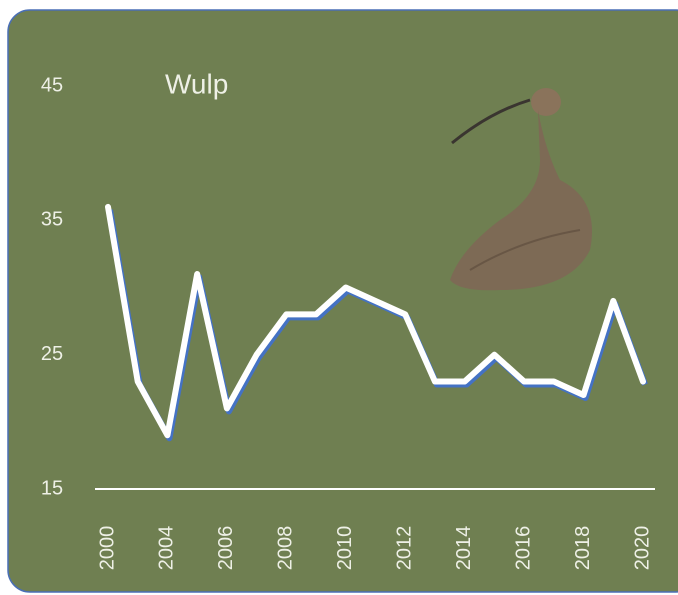 The width and height of the screenshot is (678, 595). Describe the element at coordinates (642, 548) in the screenshot. I see `x-tick-label: 2020` at that location.